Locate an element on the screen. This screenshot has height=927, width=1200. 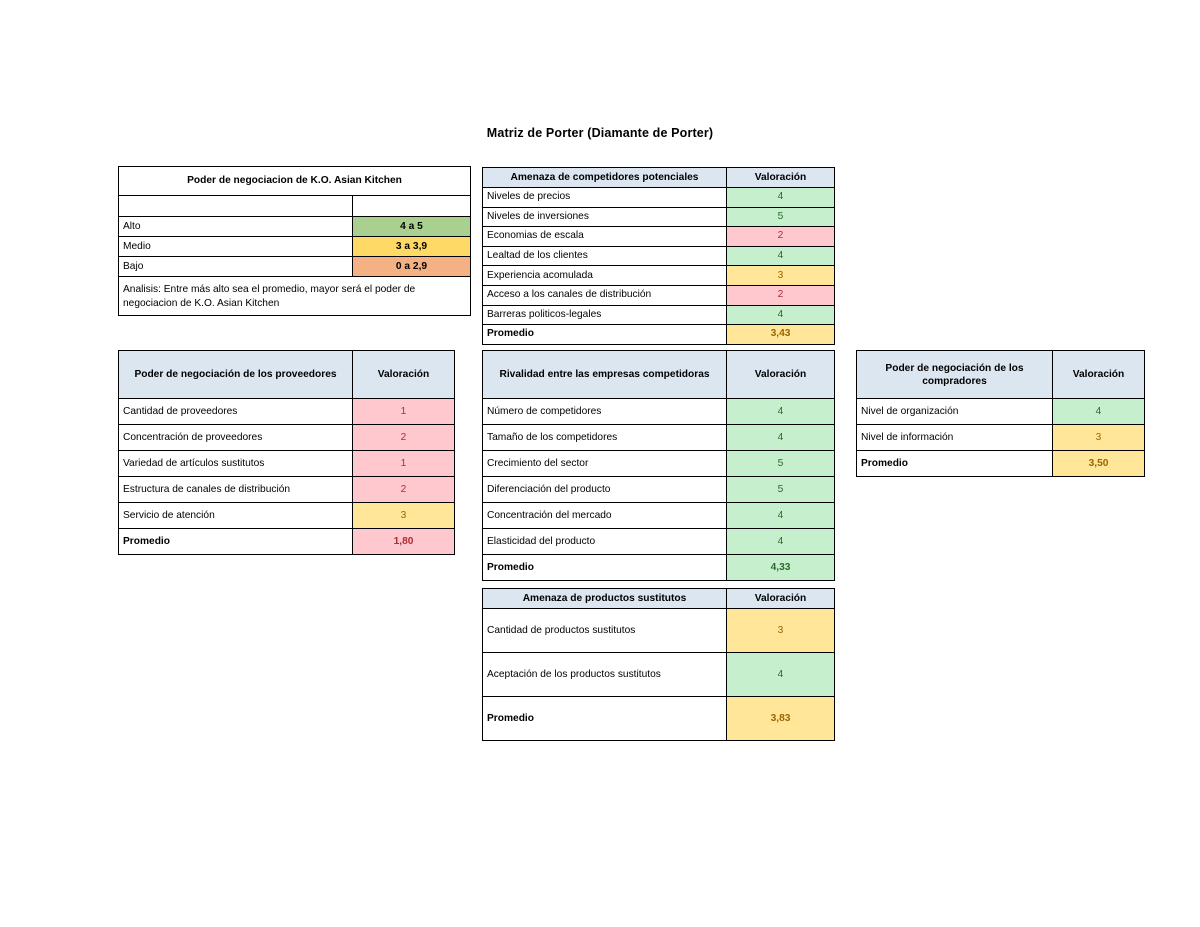
legend-blank-row is located at coordinates (295, 206).